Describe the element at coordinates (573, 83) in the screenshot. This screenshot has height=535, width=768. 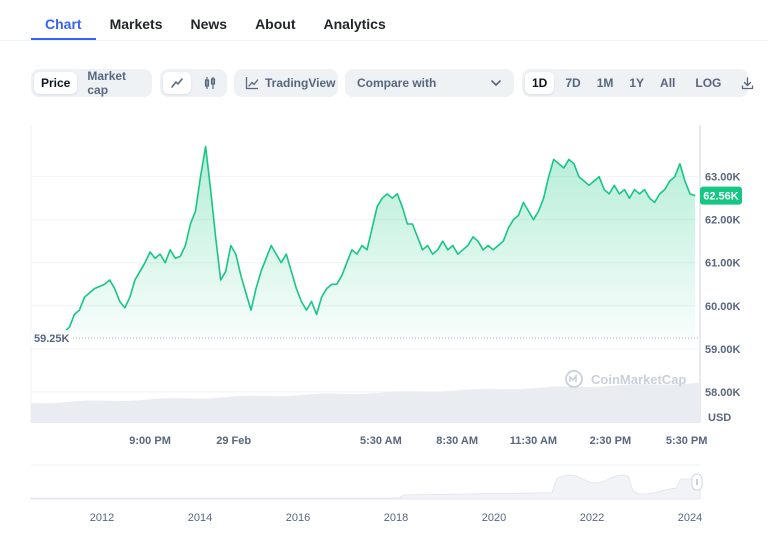
I see `range-7d-button: 7D` at that location.